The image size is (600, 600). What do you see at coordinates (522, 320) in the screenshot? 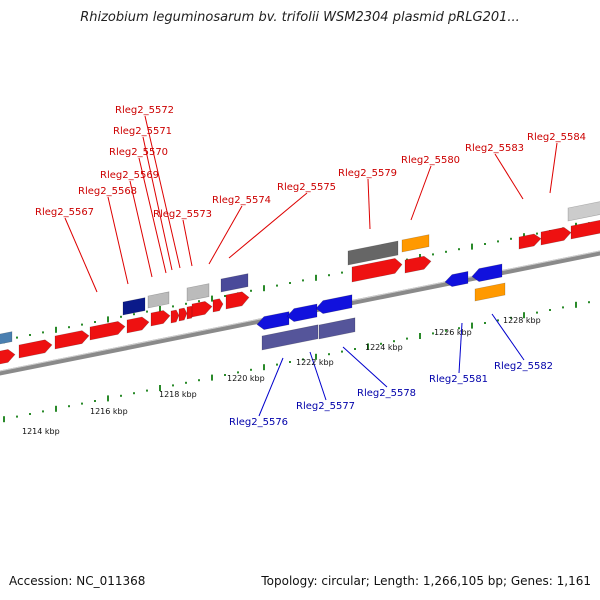
I see `scale-label: 1228 kbp` at bounding box center [522, 320].